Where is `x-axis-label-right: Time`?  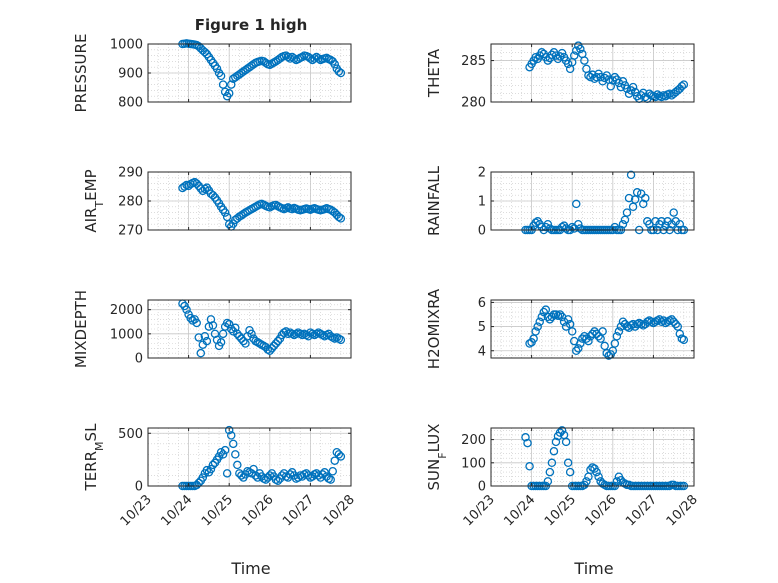 x-axis-label-right: Time is located at coordinates (593, 568).